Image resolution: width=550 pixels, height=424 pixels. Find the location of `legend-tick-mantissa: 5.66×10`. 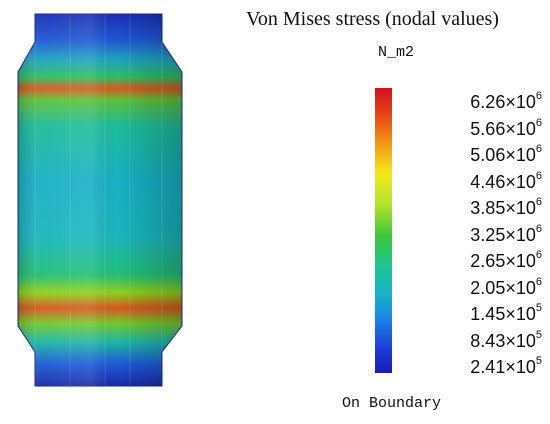

legend-tick-mantissa: 5.66×10 is located at coordinates (503, 128).